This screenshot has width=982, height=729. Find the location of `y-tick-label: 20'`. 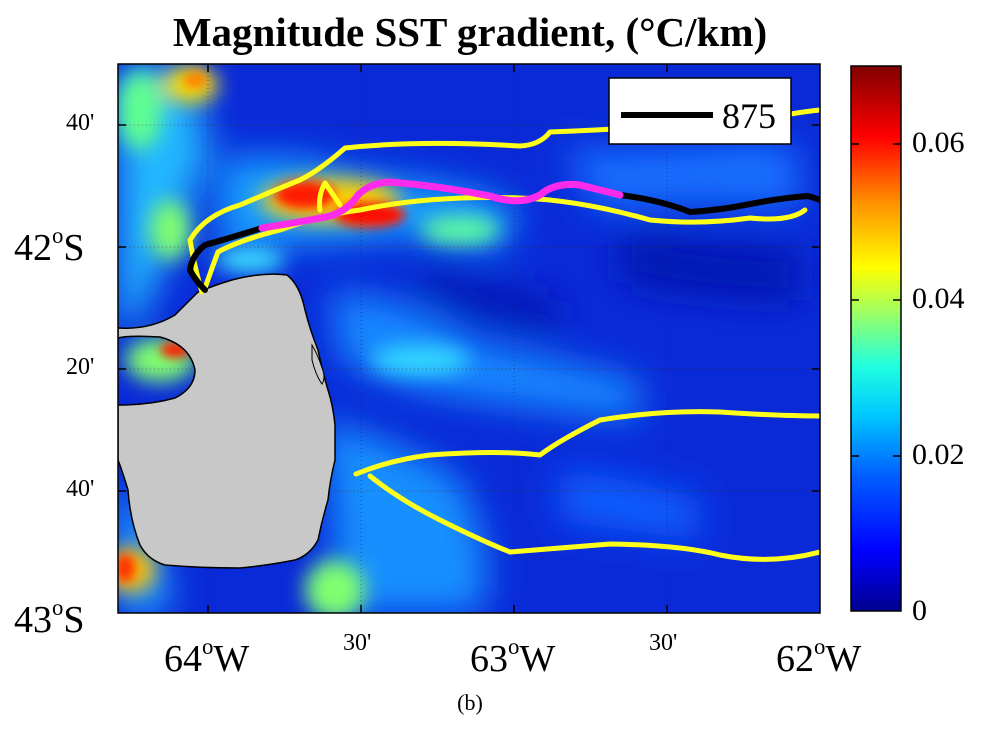

y-tick-label: 20' is located at coordinates (80, 367).